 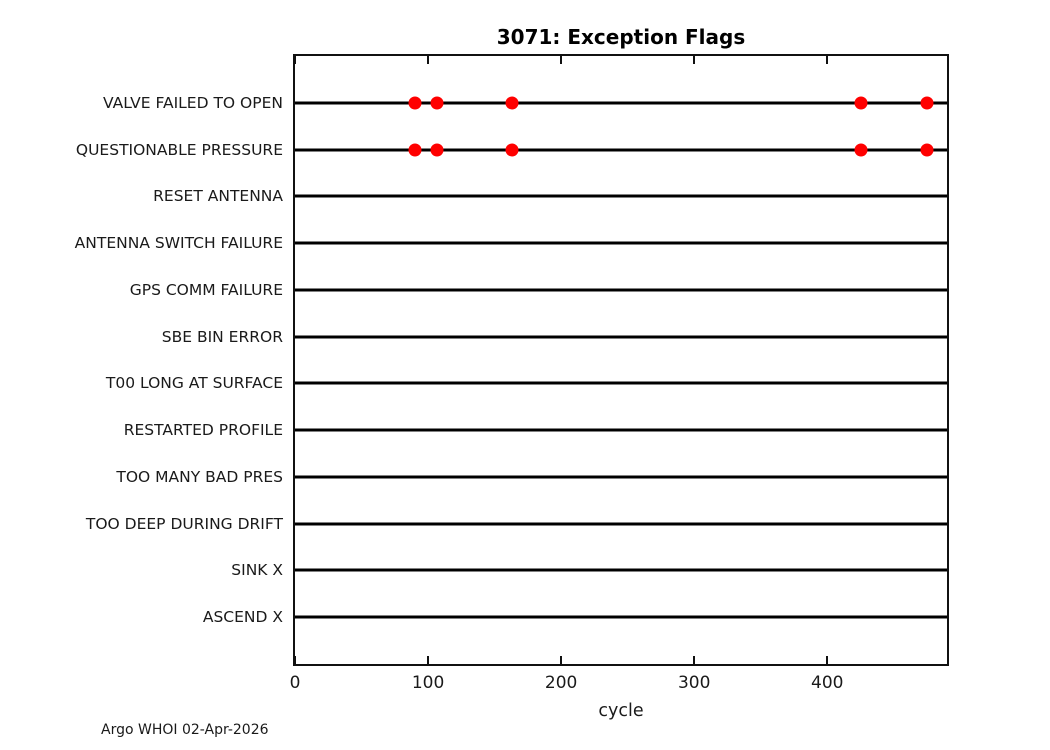 What do you see at coordinates (193, 102) in the screenshot?
I see `category-label: VALVE FAILED TO OPEN` at bounding box center [193, 102].